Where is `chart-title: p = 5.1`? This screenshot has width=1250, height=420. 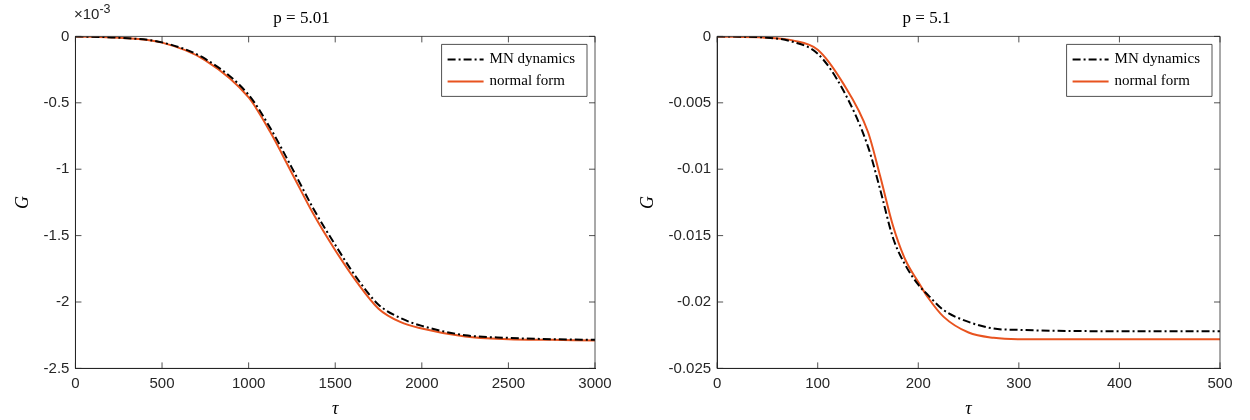
chart-title: p = 5.1 is located at coordinates (926, 17).